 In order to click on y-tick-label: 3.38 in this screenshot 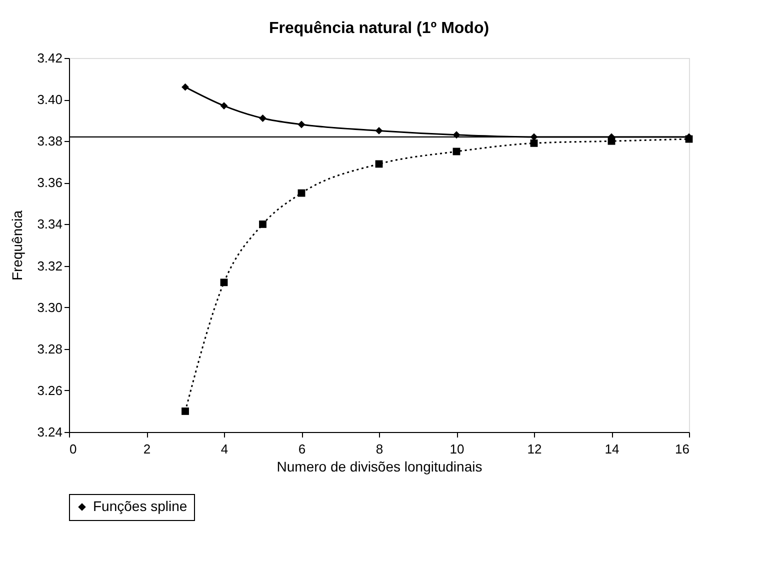, I will do `click(49, 141)`.